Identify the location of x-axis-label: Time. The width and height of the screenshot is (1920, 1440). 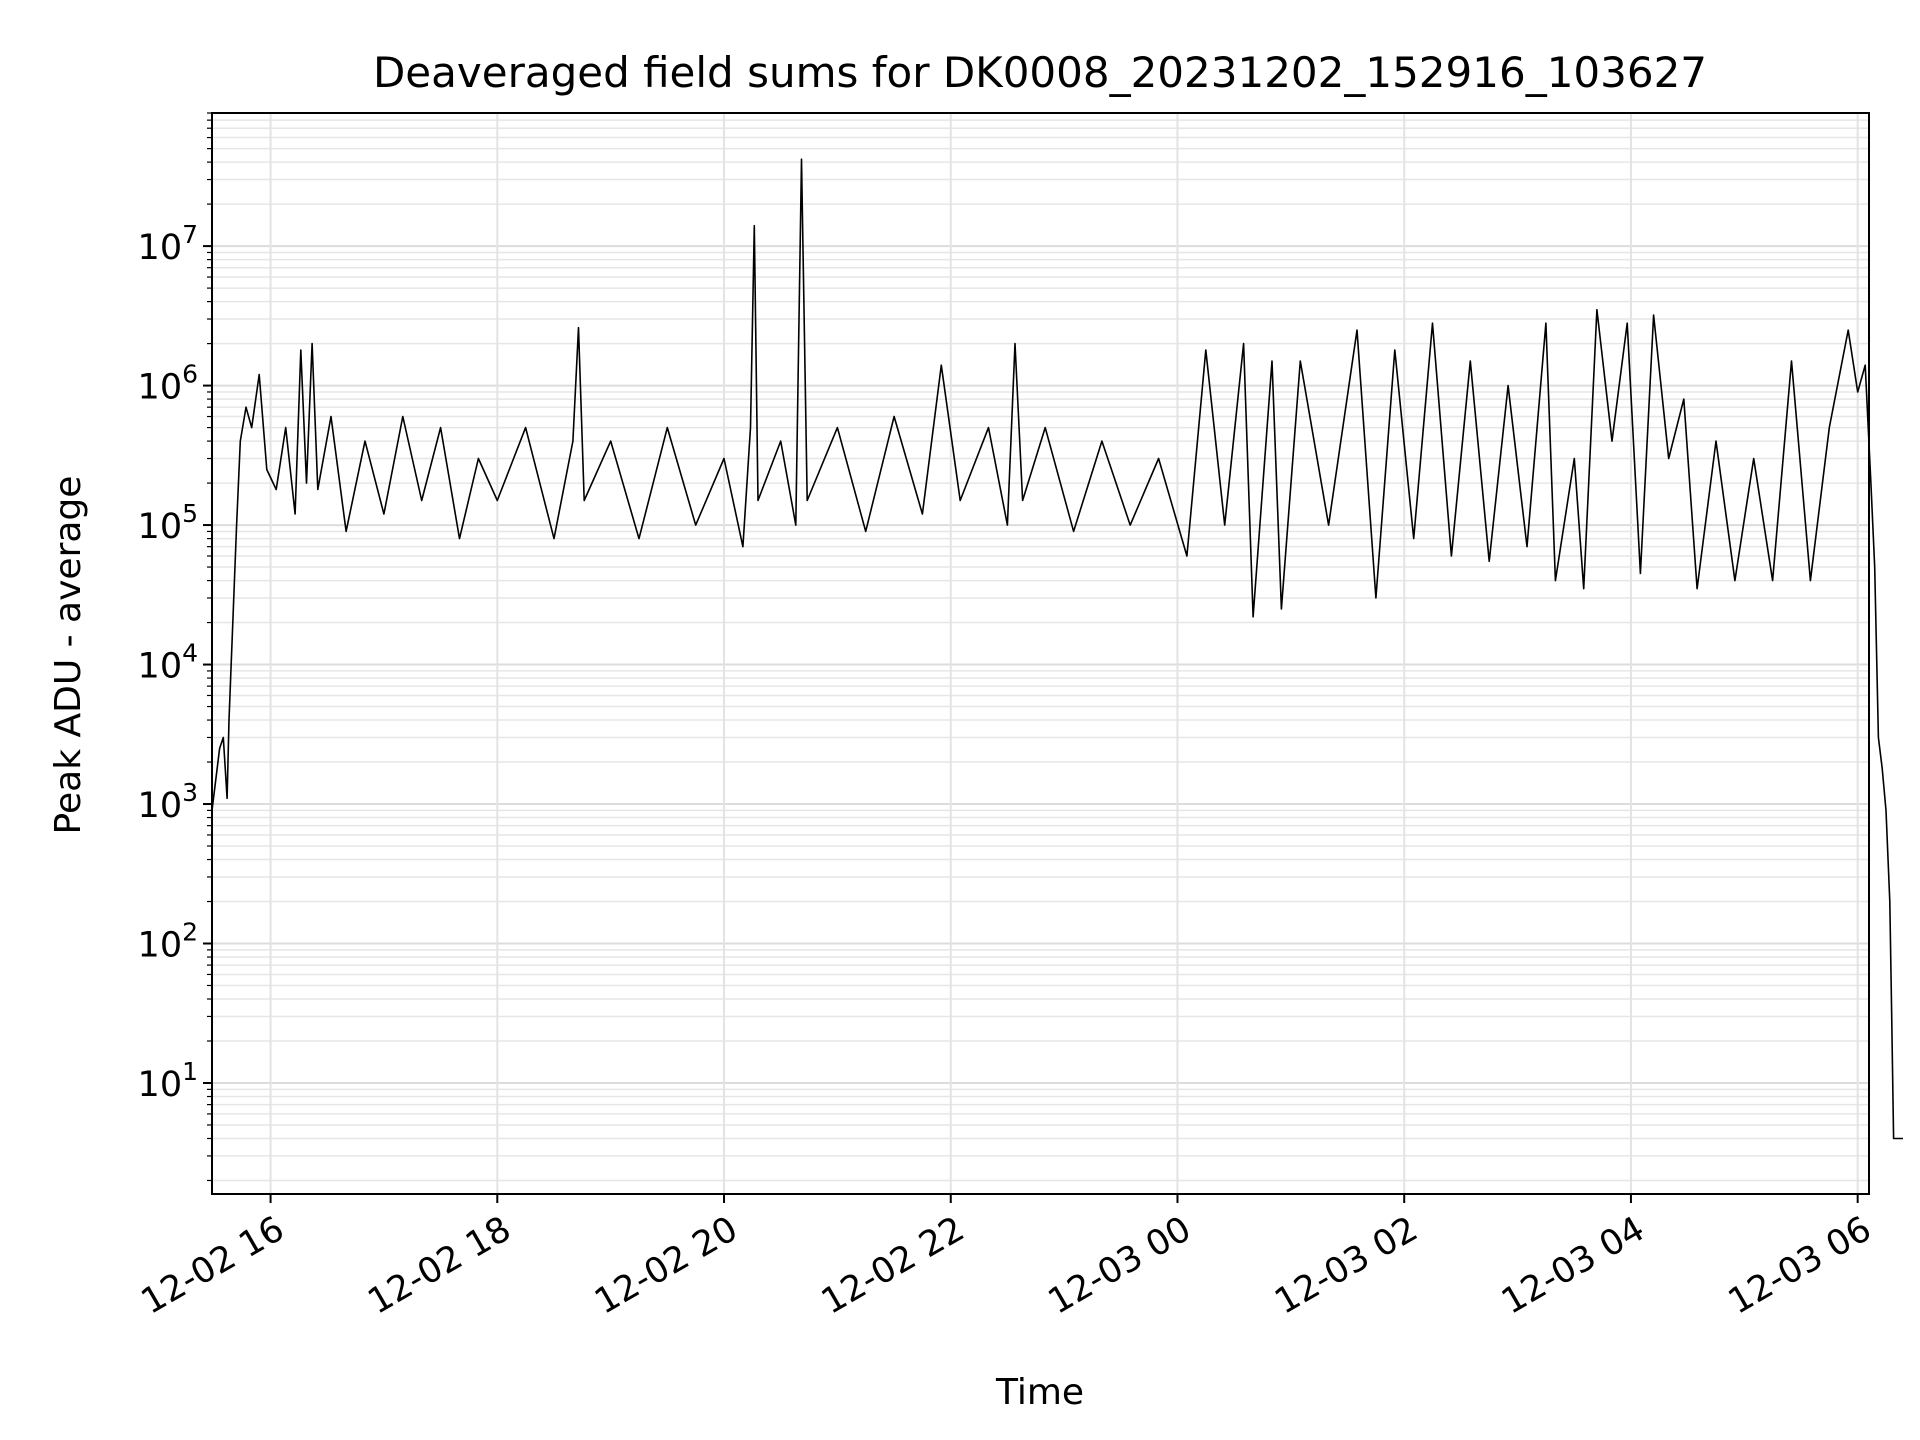
(1039, 1392).